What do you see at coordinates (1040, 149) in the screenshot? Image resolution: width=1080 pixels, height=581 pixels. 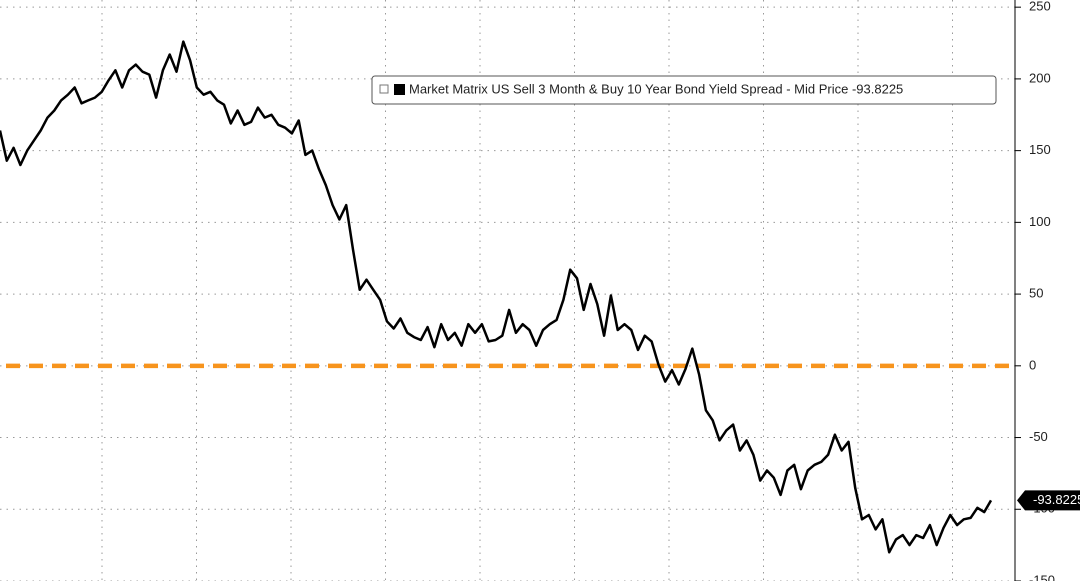 I see `y-tick-label: 150` at bounding box center [1040, 149].